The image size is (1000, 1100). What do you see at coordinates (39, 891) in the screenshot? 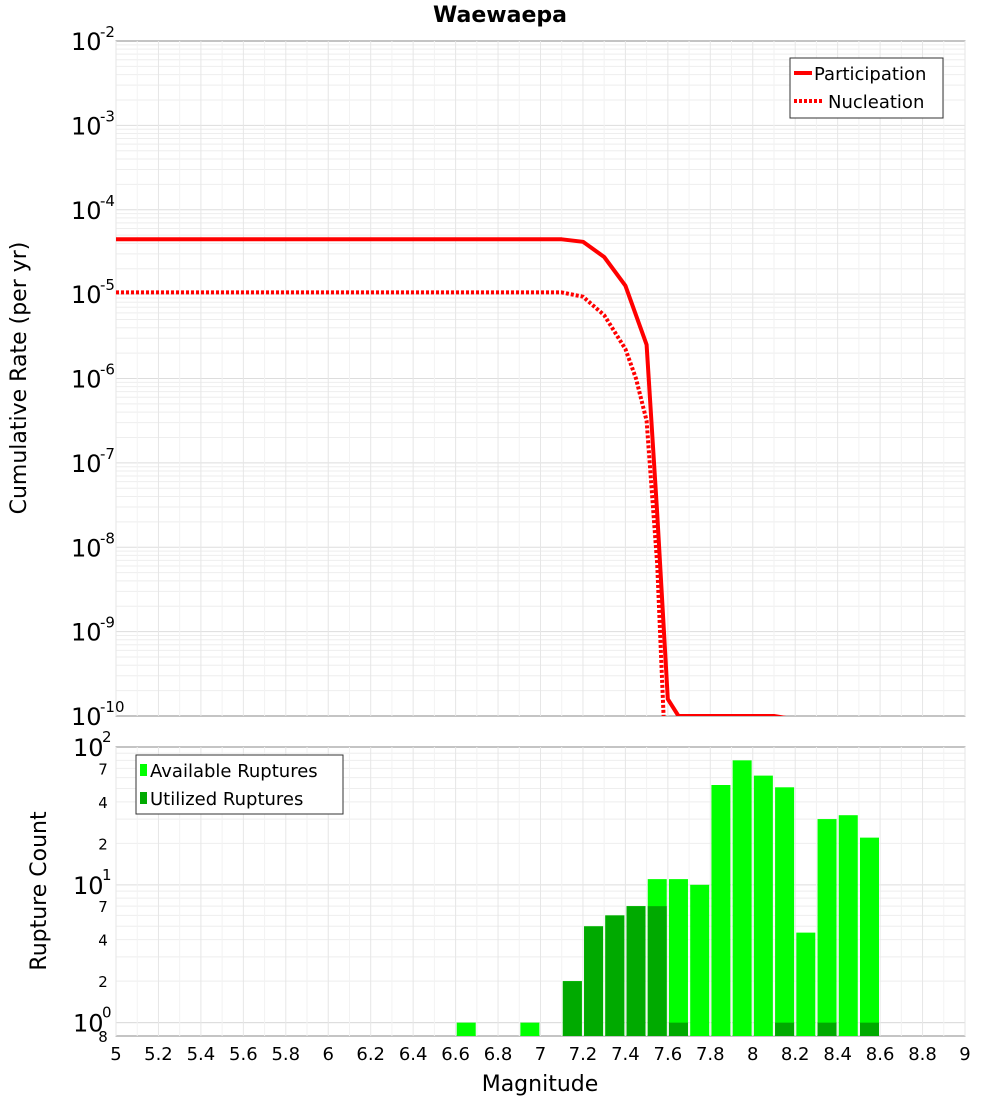
I see `bottom-y-axis-label: Rupture Count` at bounding box center [39, 891].